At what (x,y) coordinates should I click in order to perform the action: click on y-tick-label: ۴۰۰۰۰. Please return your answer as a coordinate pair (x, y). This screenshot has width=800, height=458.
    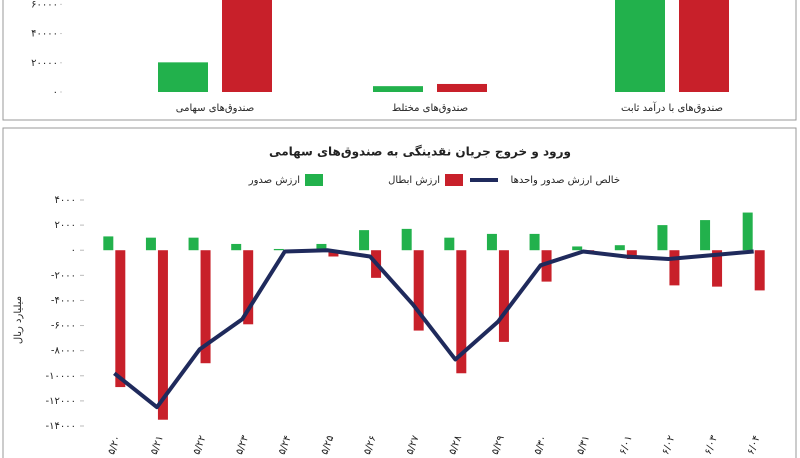
    Looking at the image, I should click on (44, 34).